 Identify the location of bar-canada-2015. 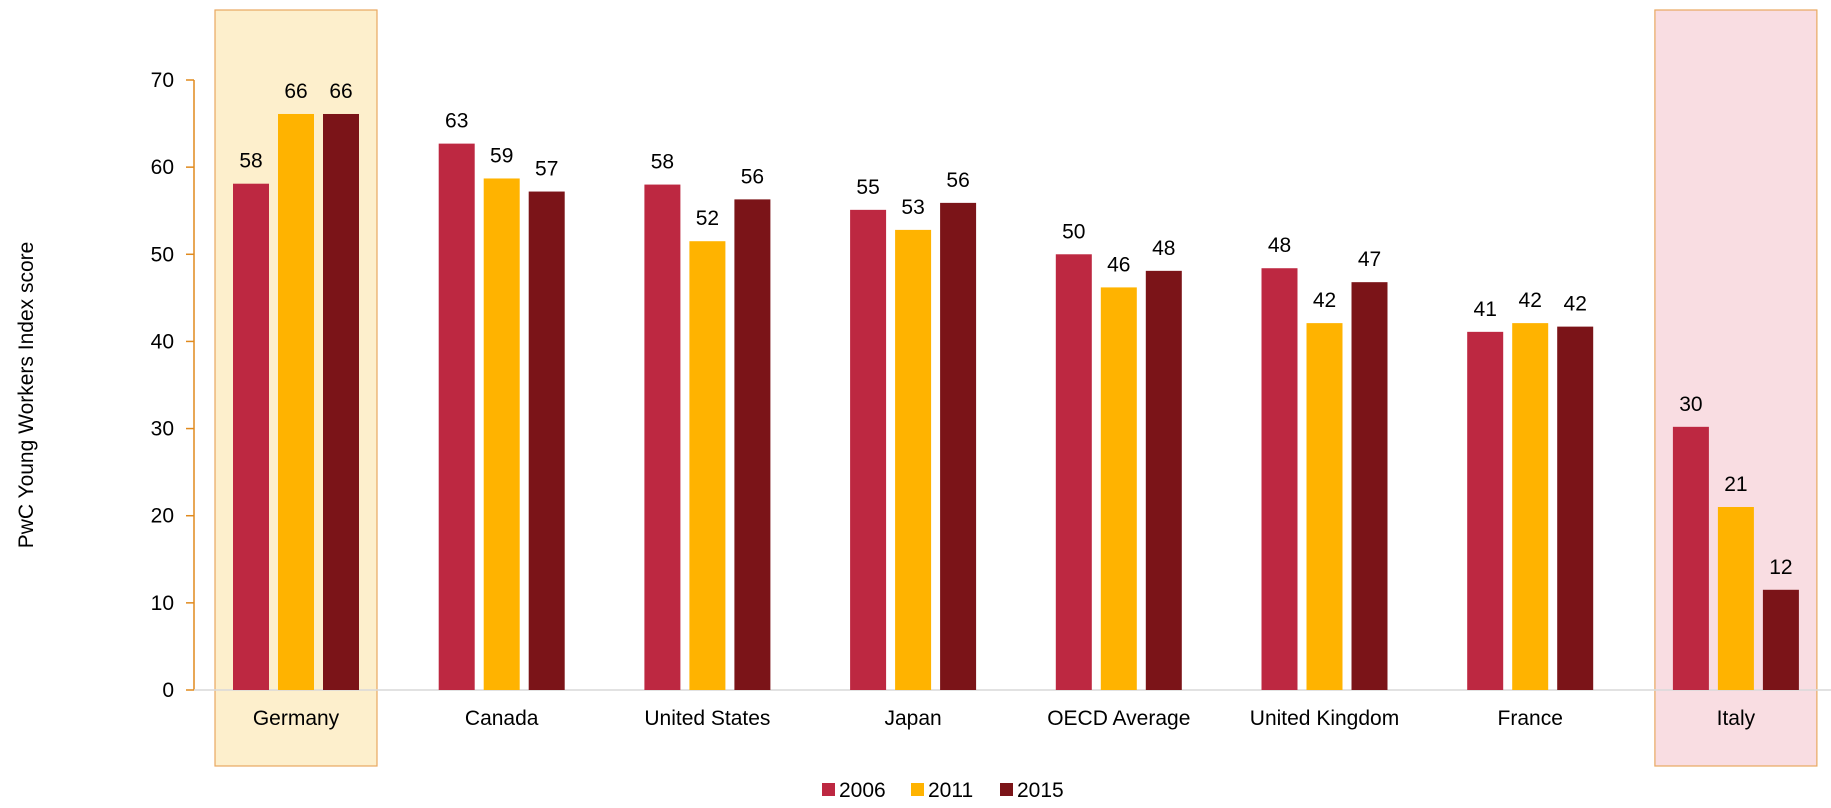
(546, 441).